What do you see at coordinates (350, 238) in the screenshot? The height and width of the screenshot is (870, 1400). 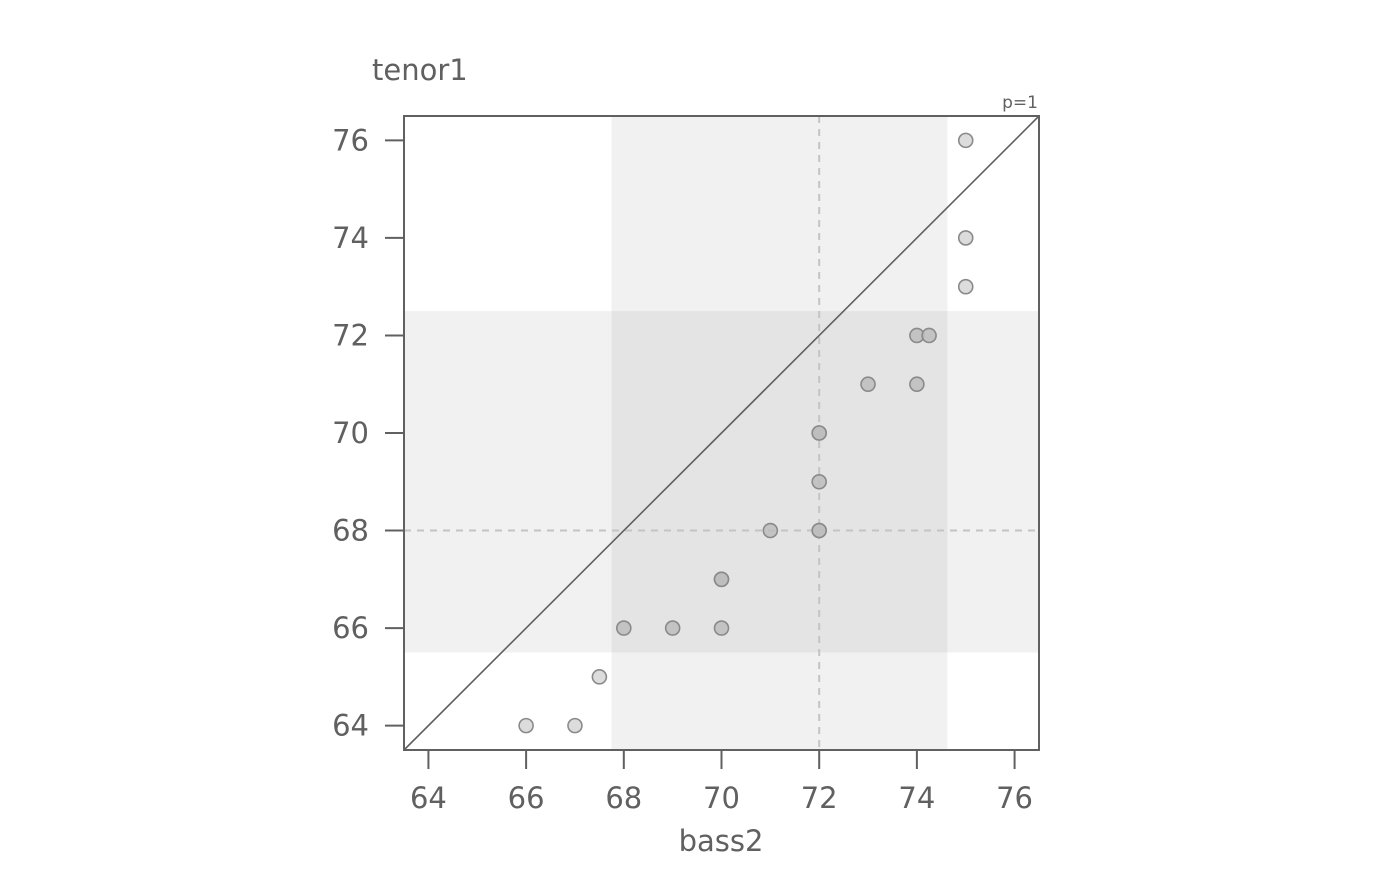 I see `y-tick-label: 74` at bounding box center [350, 238].